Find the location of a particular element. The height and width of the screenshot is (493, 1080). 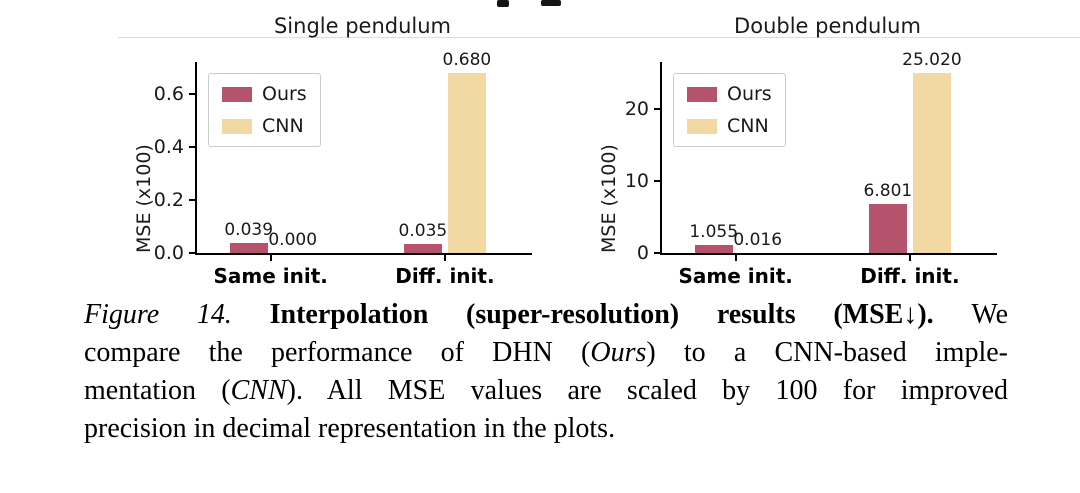

bar-value-label: 6.801 is located at coordinates (888, 191).